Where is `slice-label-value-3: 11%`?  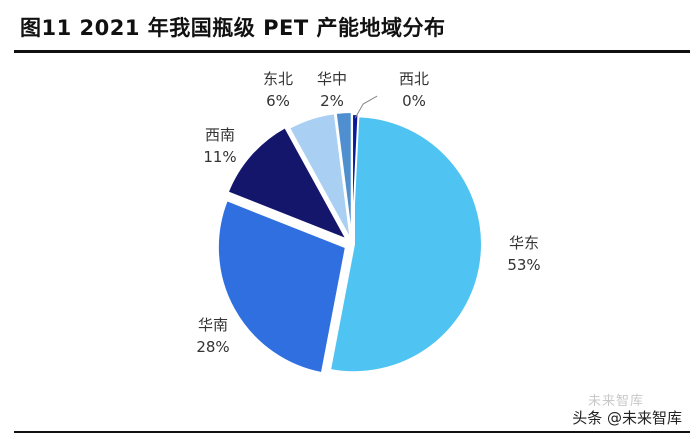
slice-label-value-3: 11% is located at coordinates (219, 157).